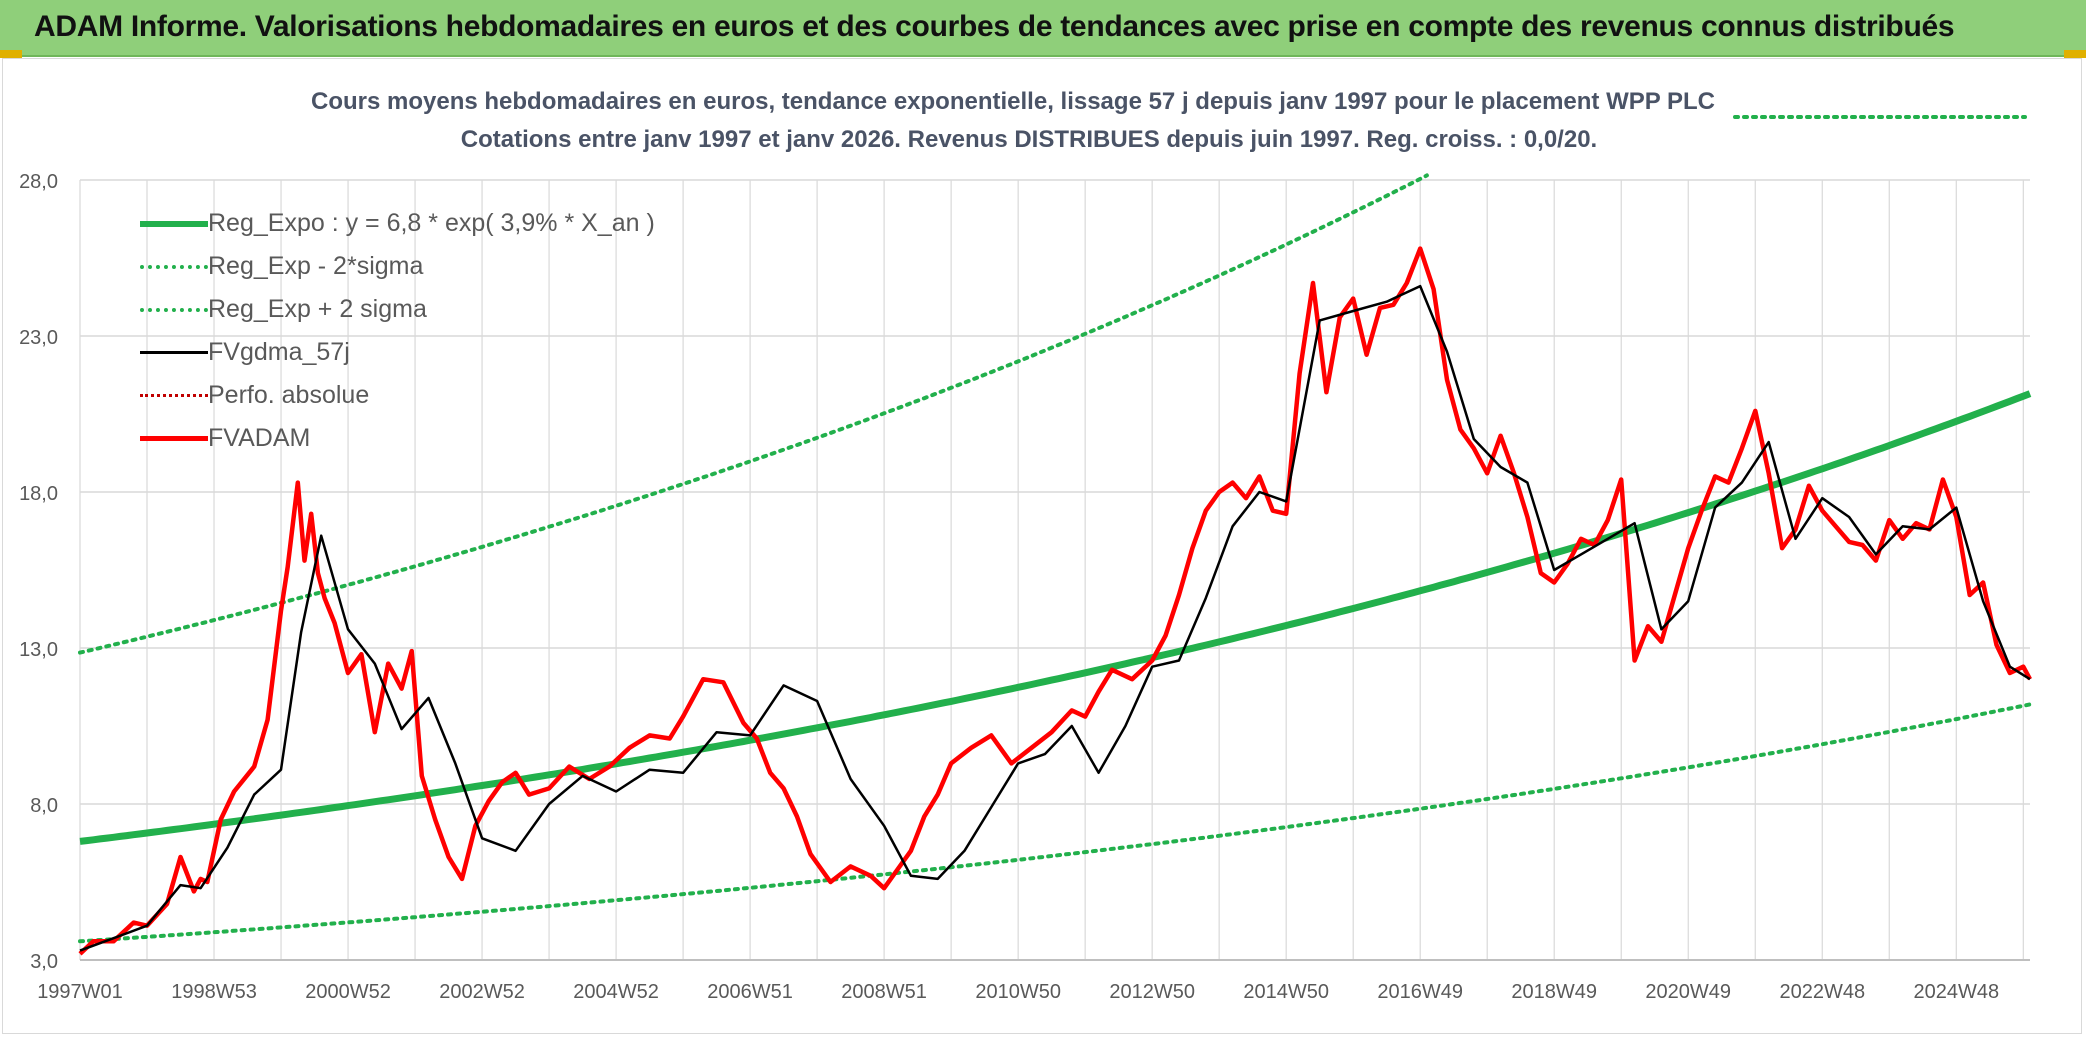 The height and width of the screenshot is (1038, 2086). Describe the element at coordinates (174, 223) in the screenshot. I see `legend-swatch-reg-expo` at that location.